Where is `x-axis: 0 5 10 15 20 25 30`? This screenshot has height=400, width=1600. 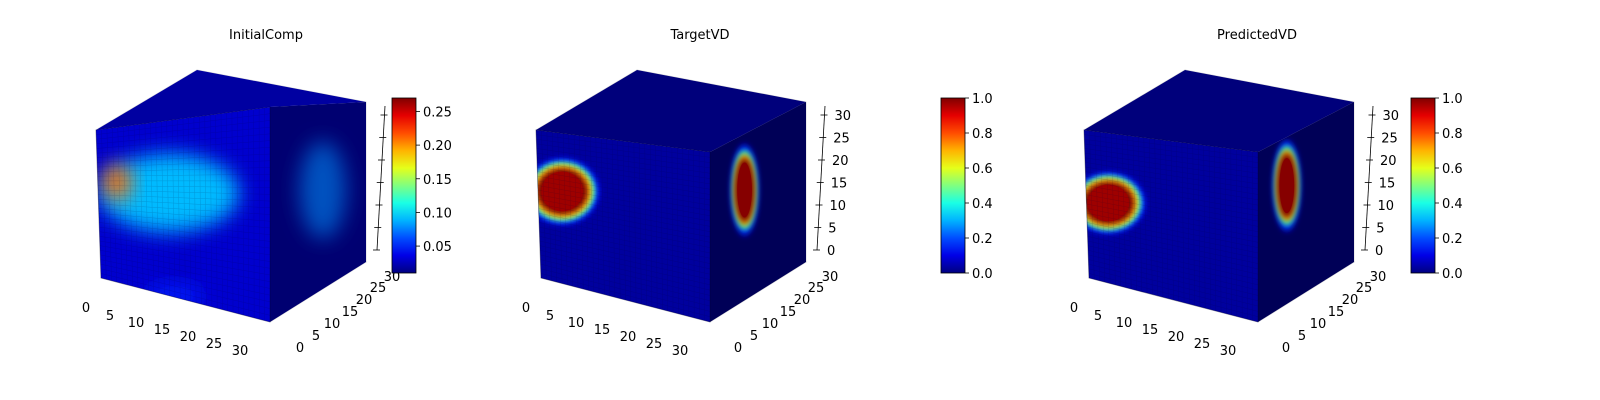
x-axis: 0 5 10 15 20 25 30 is located at coordinates (1153, 330).